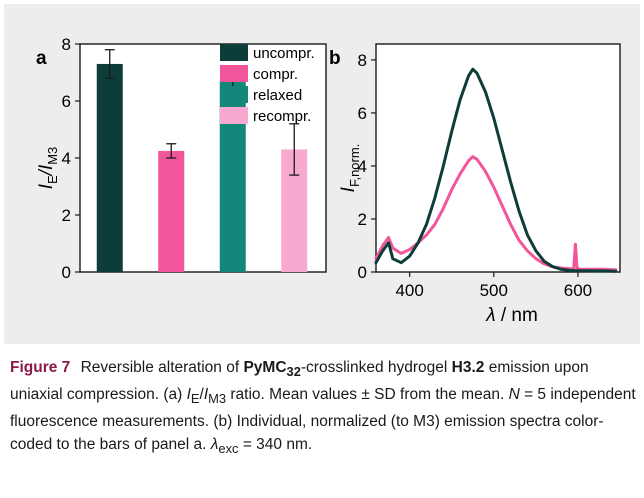 The height and width of the screenshot is (498, 644). What do you see at coordinates (578, 290) in the screenshot?
I see `panel-b-xtick-label: 600` at bounding box center [578, 290].